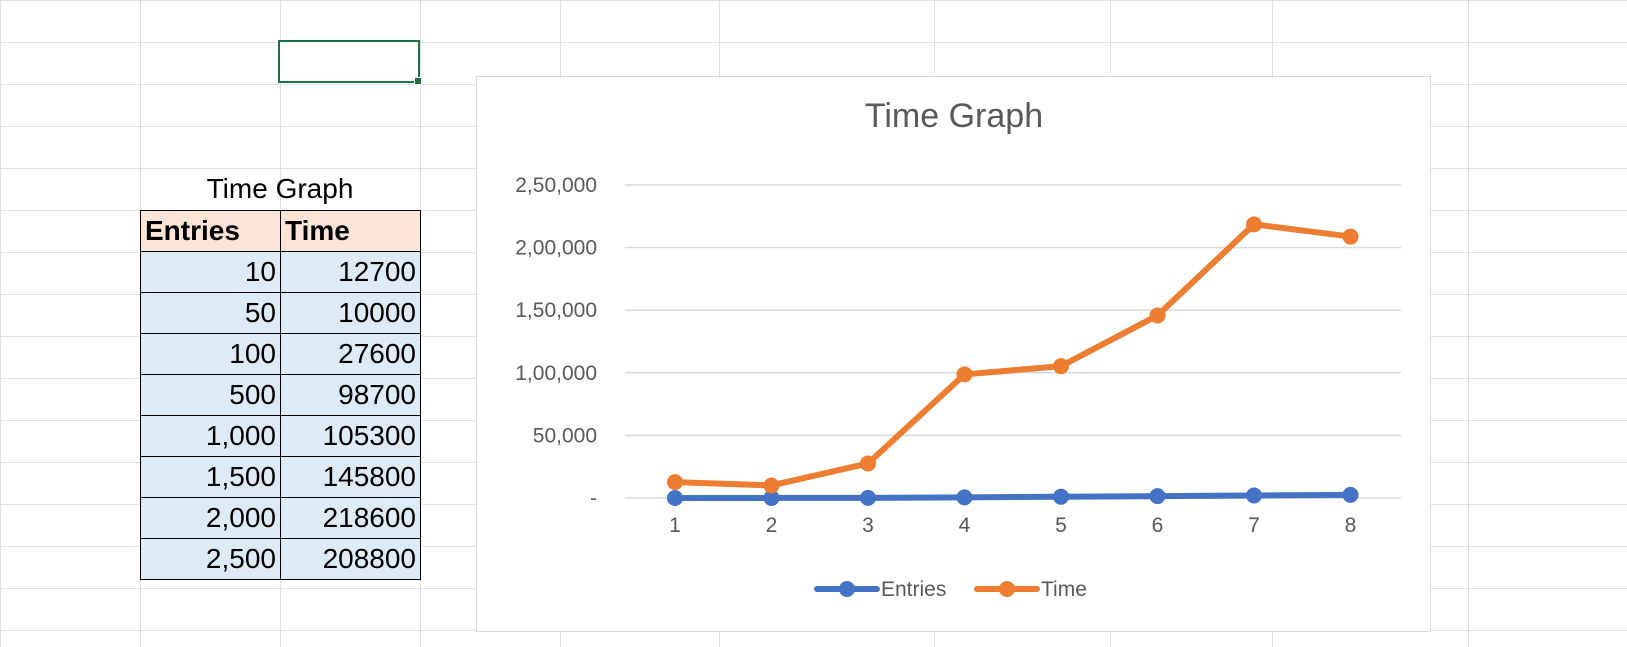 The height and width of the screenshot is (647, 1627). Describe the element at coordinates (350, 518) in the screenshot. I see `cell-time: 218600` at that location.